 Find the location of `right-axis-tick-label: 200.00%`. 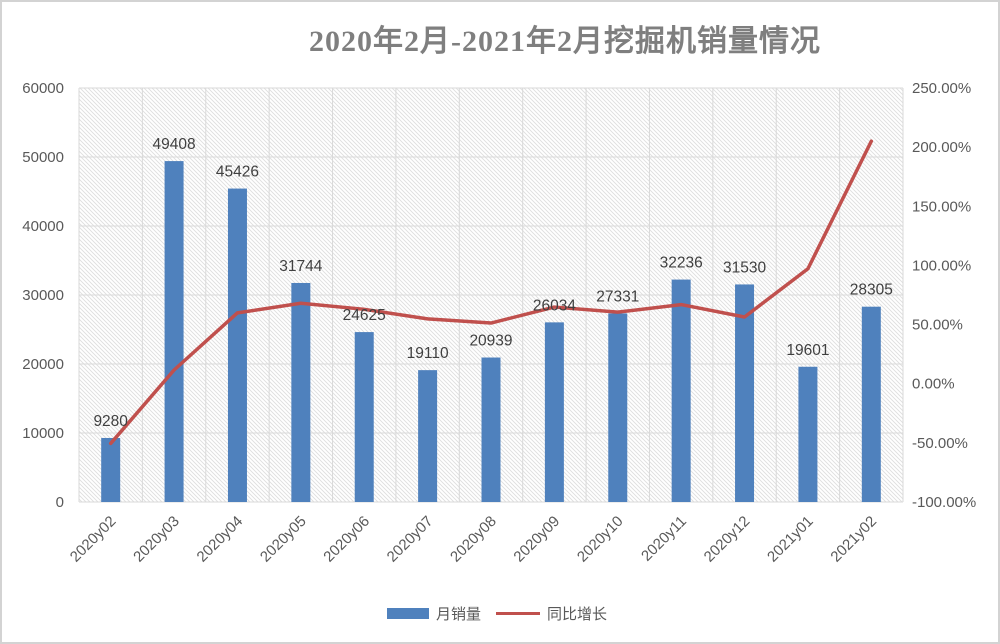

right-axis-tick-label: 200.00% is located at coordinates (941, 147).